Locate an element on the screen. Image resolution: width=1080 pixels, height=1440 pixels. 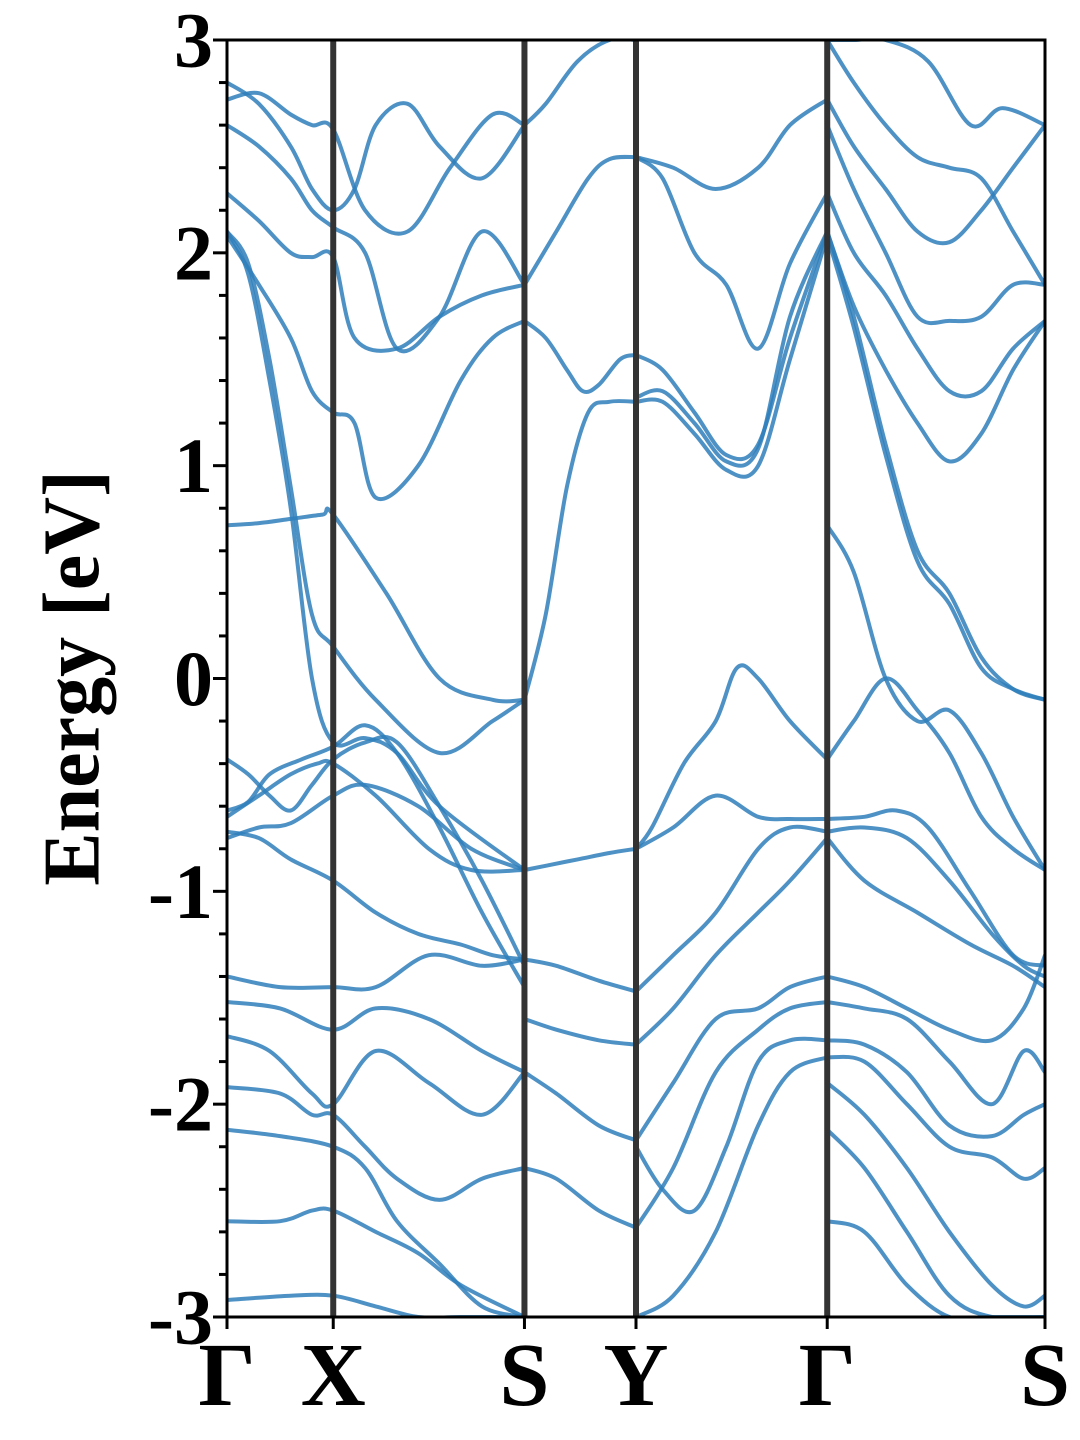
y-tick-label-5: 2 is located at coordinates (193, 252).